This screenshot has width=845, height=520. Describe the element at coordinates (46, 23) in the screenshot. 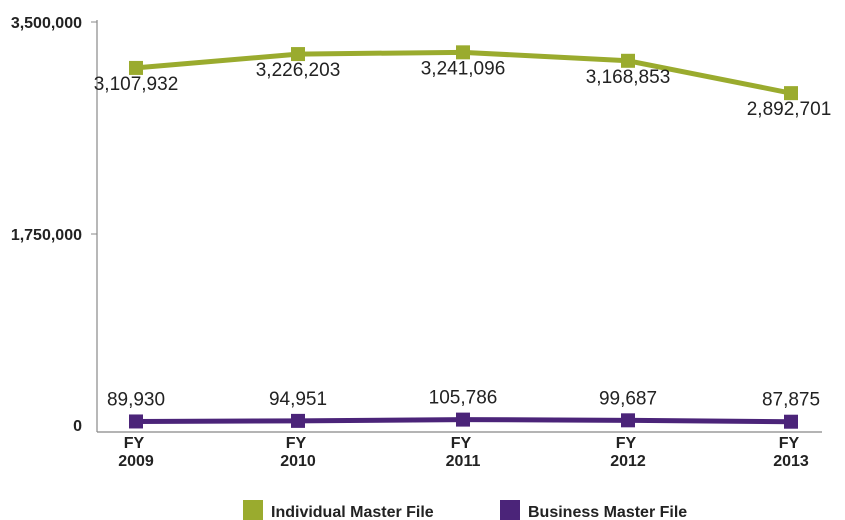

I see `y-tick-label: 3,500,000` at that location.